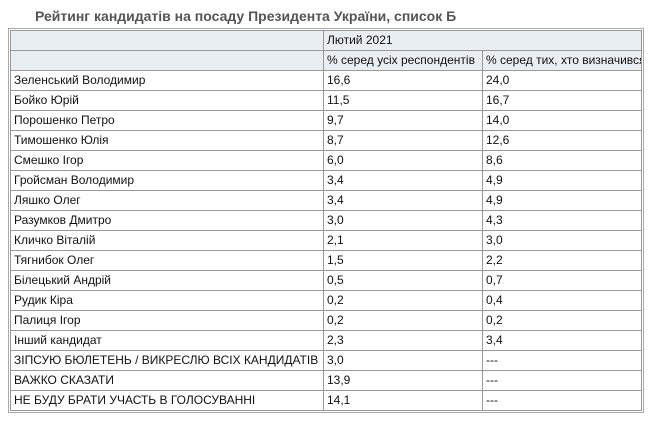  I want to click on data-row: Разумков Дмитро 3,0 4,3, so click(326, 220).